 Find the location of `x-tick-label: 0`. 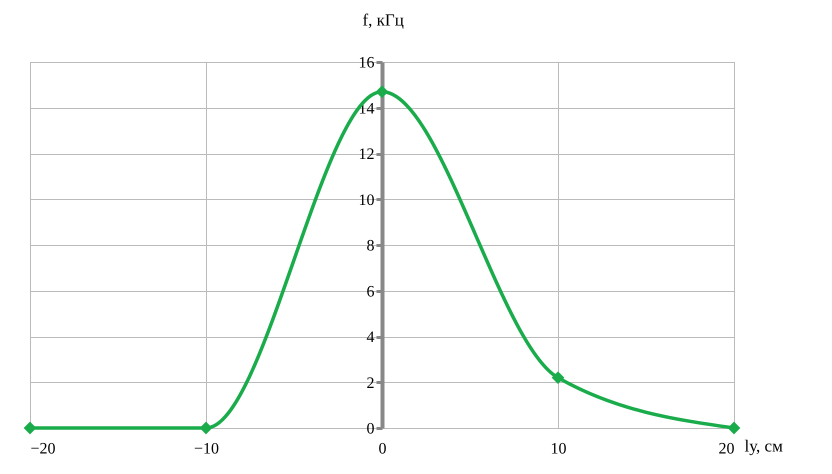

x-tick-label: 0 is located at coordinates (382, 449).